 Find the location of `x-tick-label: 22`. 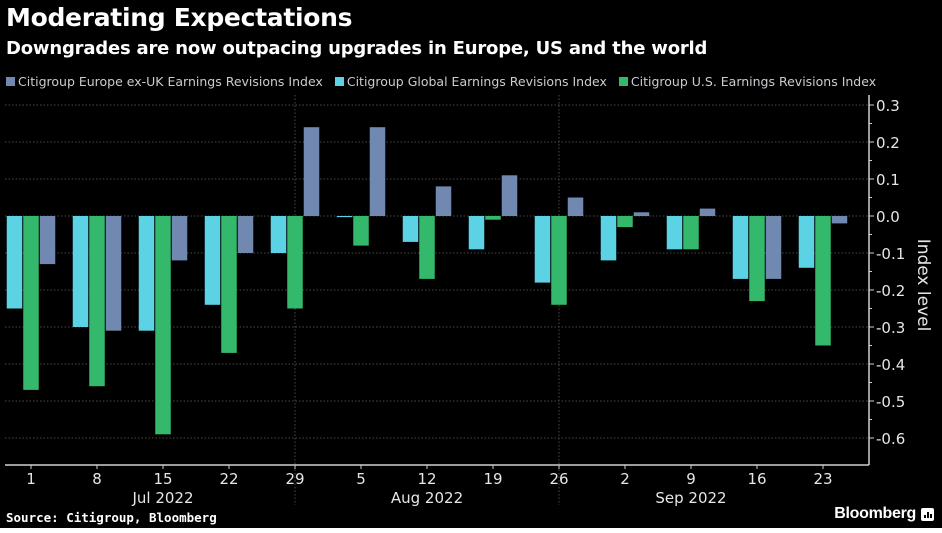

x-tick-label: 22 is located at coordinates (228, 479).